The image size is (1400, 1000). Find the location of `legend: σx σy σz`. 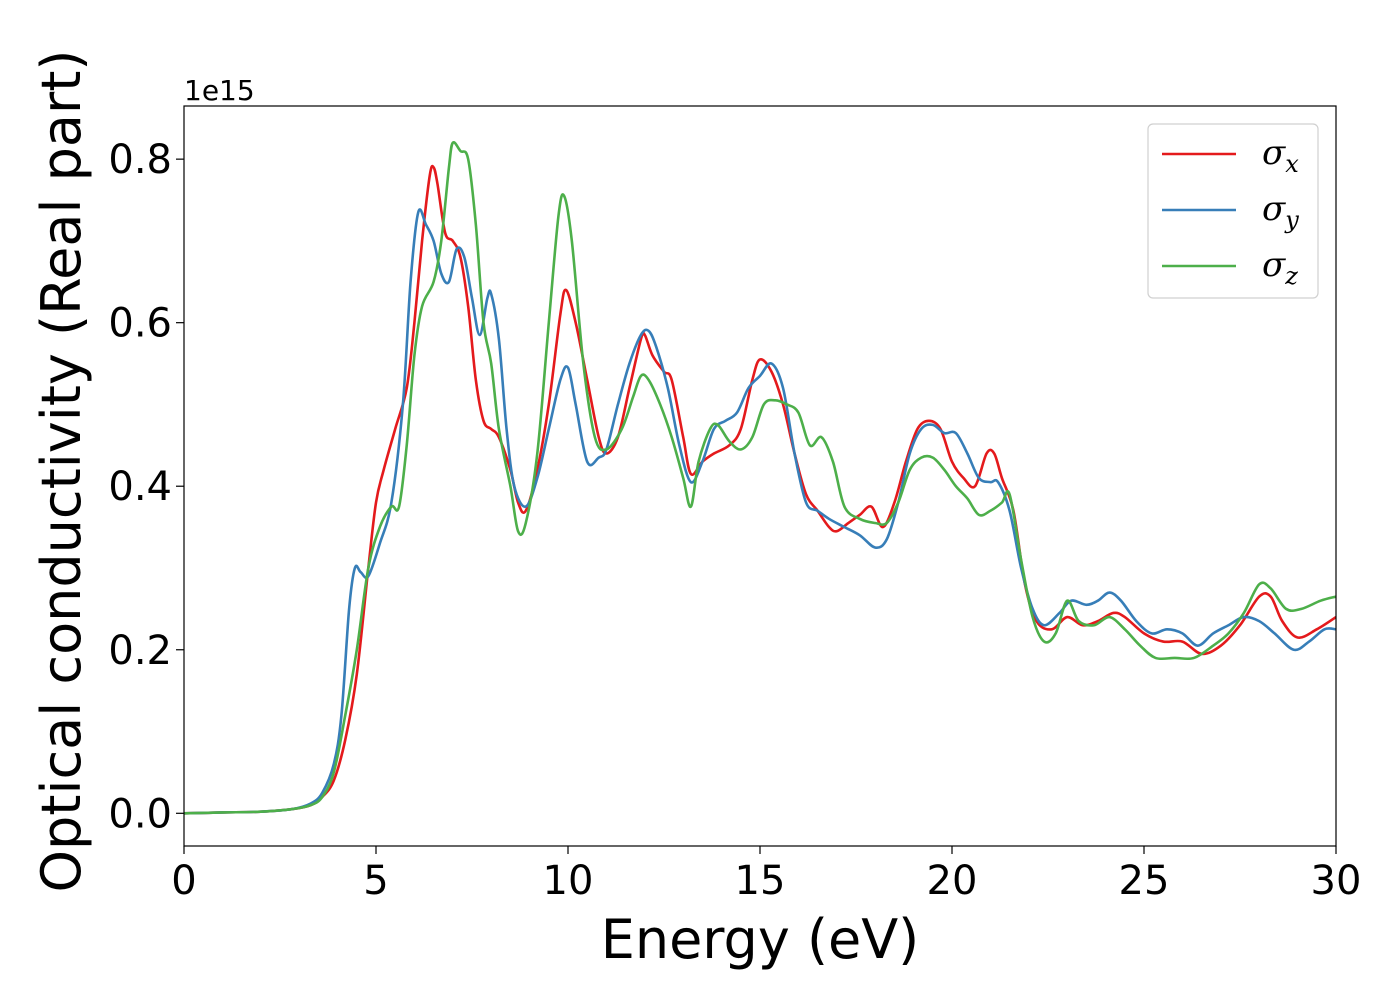

legend: σx σy σz is located at coordinates (1233, 211).